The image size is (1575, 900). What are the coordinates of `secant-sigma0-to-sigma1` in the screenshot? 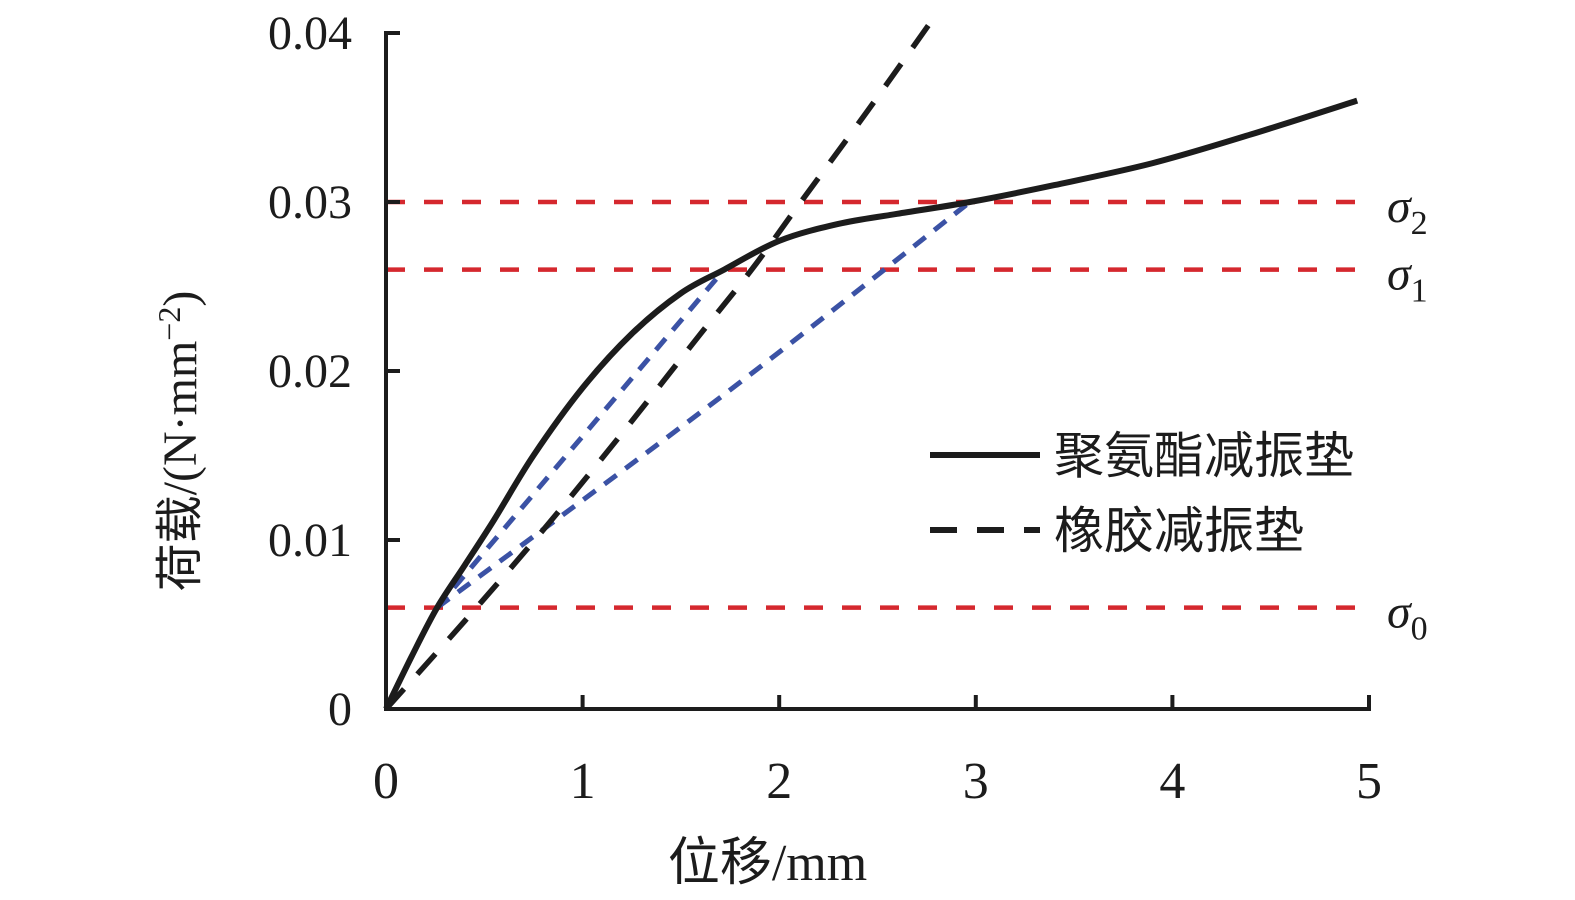 It's located at (581, 438).